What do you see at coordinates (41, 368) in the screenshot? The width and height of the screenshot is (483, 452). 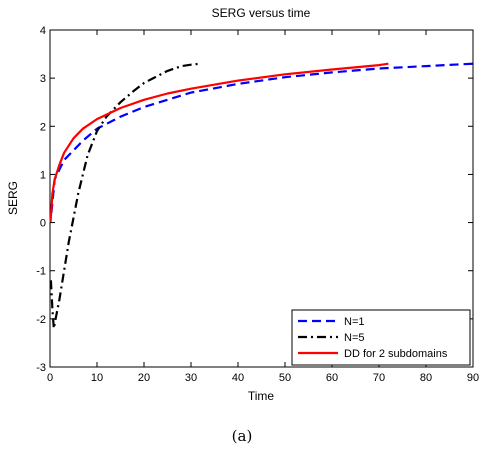 I see `y-tick-label: -3` at bounding box center [41, 368].